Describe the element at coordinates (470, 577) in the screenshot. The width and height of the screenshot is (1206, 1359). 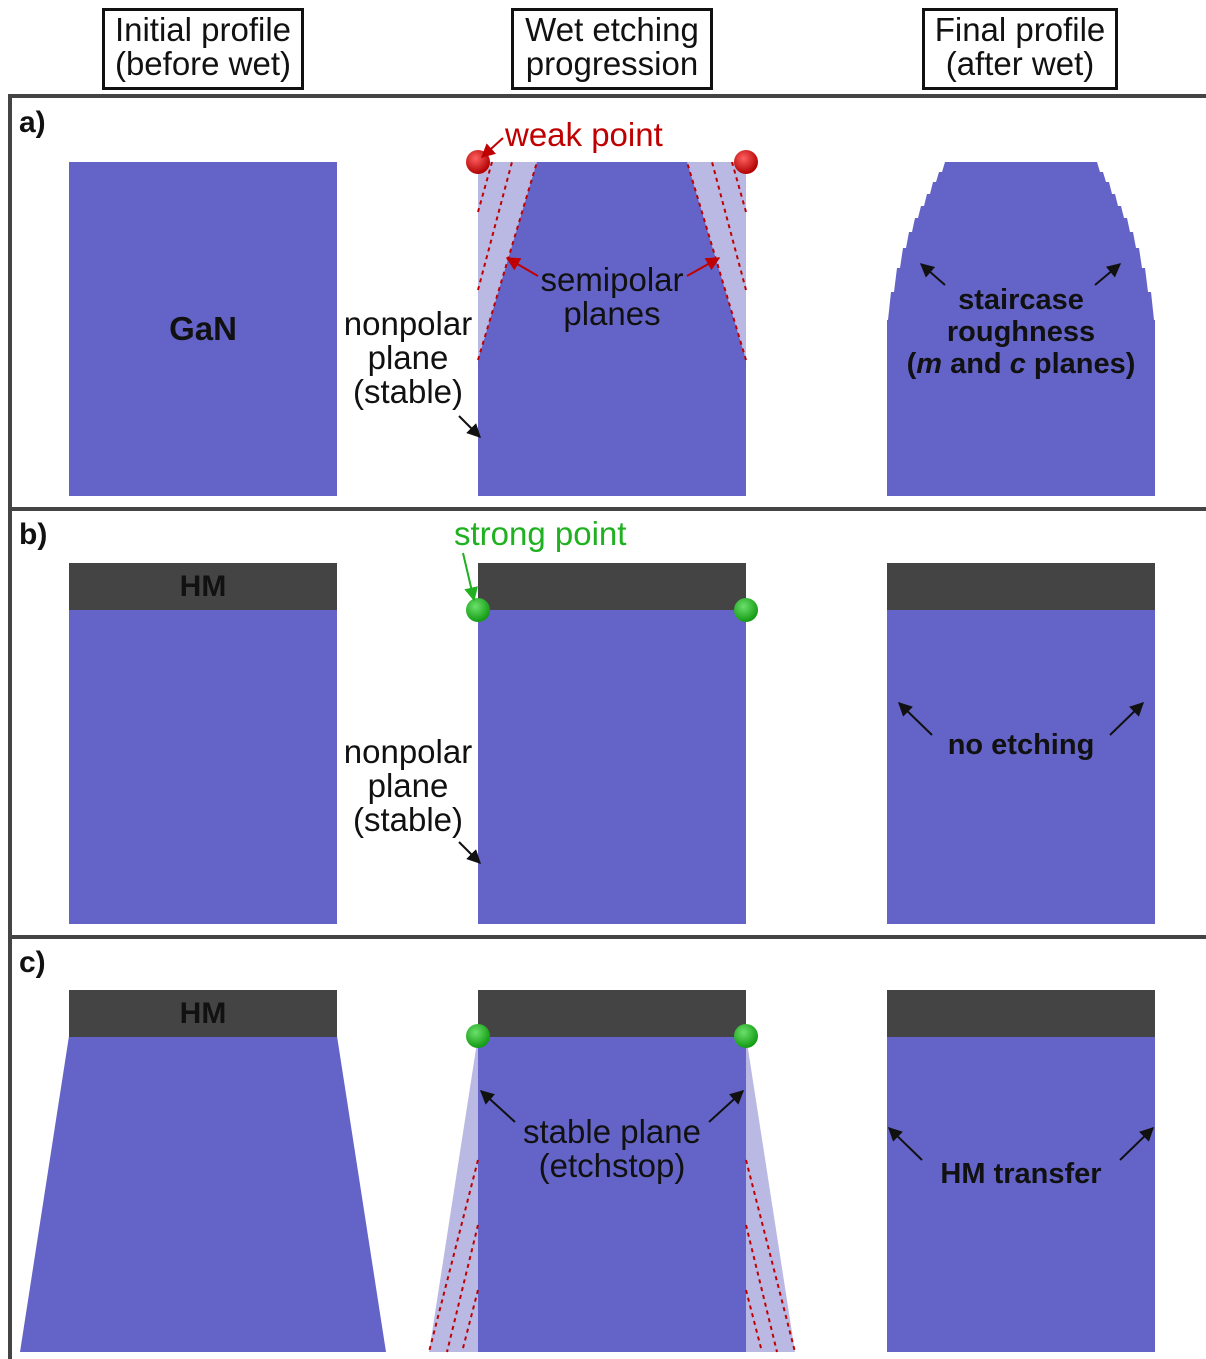
I see `strong-point-arrow` at that location.